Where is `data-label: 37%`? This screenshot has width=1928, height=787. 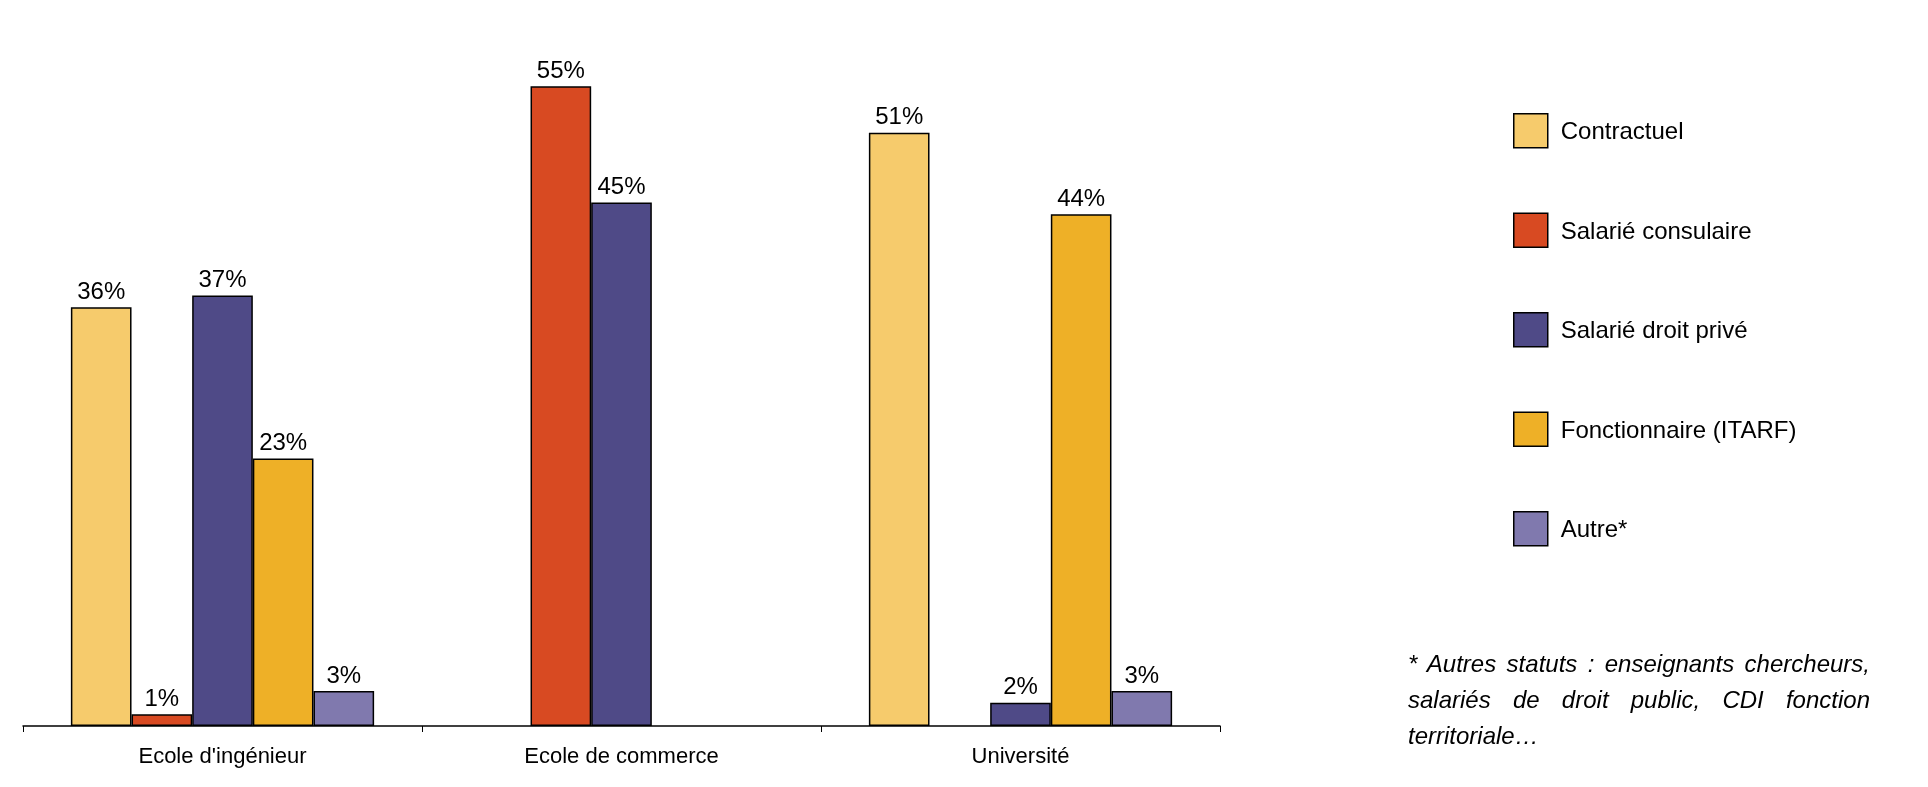 data-label: 37% is located at coordinates (222, 279).